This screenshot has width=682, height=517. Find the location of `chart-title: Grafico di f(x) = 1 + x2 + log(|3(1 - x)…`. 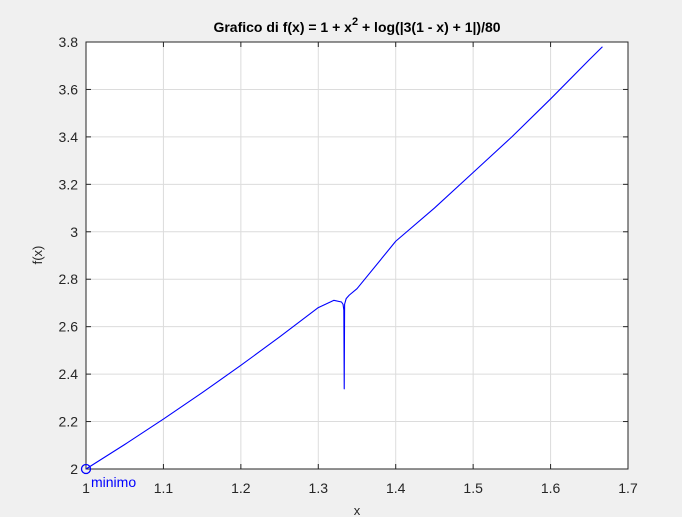

chart-title: Grafico di f(x) = 1 + x2 + log(|3(1 - x)… is located at coordinates (356, 25).